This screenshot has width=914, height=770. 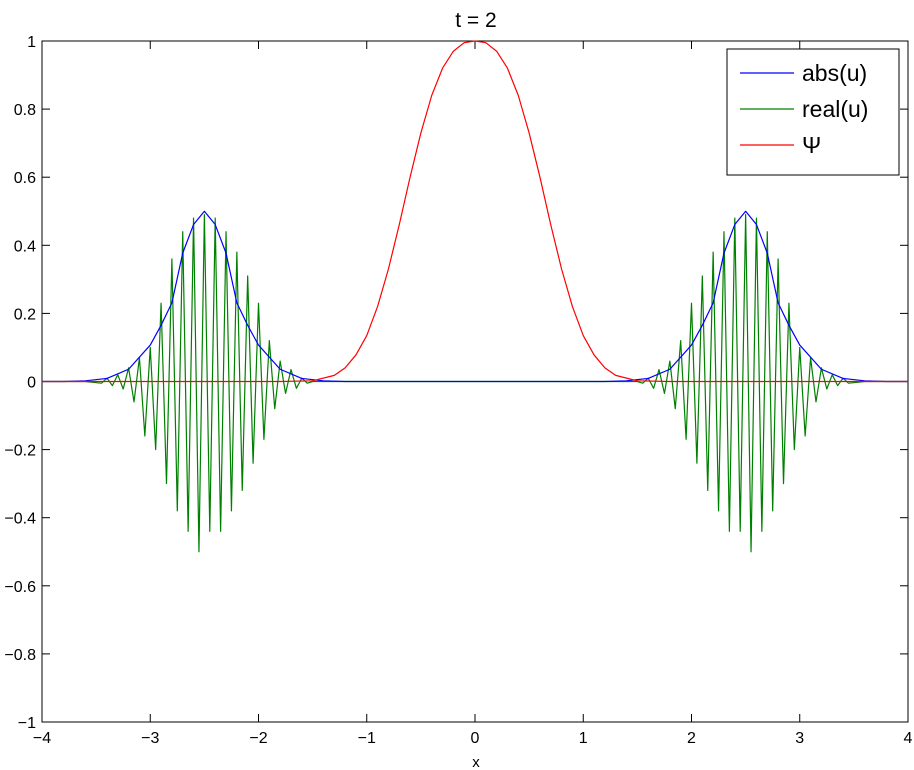 What do you see at coordinates (25, 110) in the screenshot?
I see `y-tick-label: 0.8` at bounding box center [25, 110].